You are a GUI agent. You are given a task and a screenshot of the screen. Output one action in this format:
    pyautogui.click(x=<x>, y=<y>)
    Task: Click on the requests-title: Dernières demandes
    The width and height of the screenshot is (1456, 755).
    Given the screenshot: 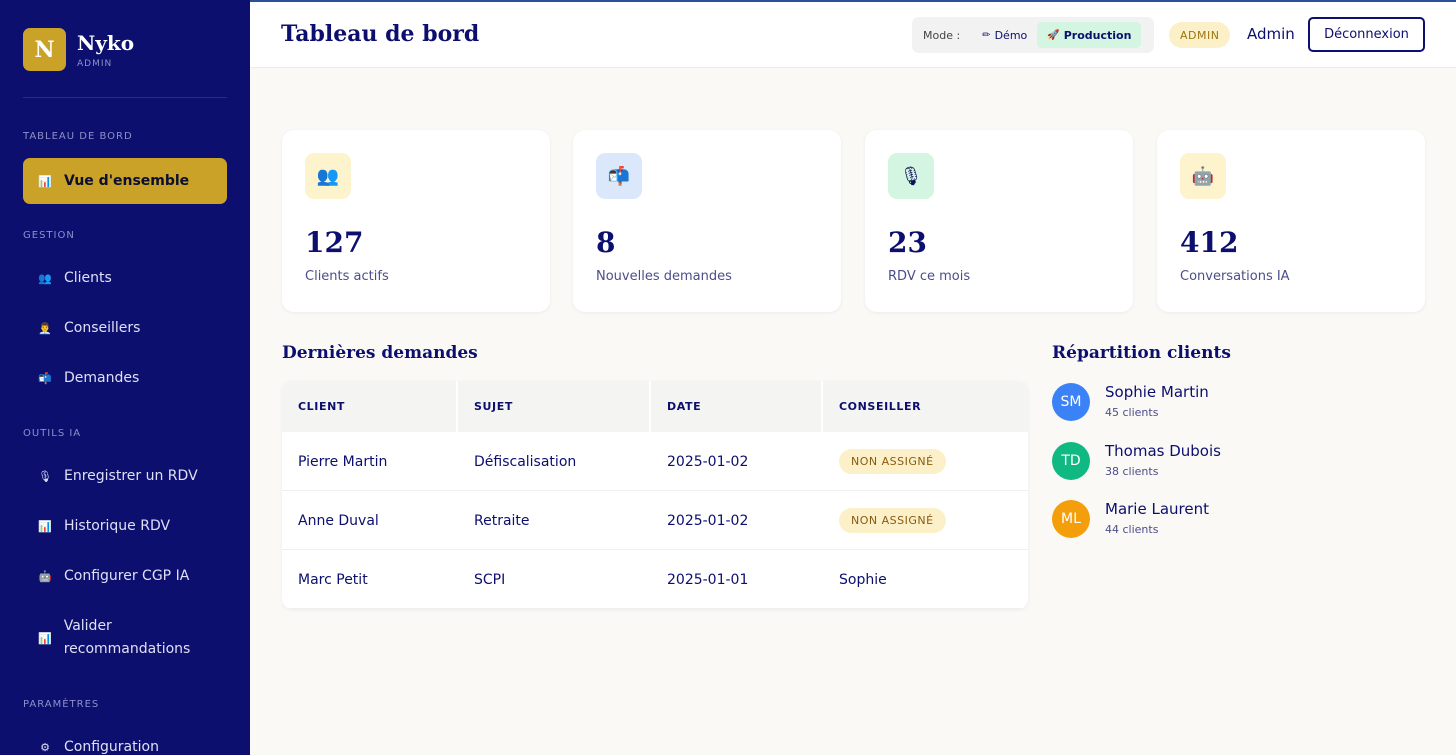 What is the action you would take?
    pyautogui.click(x=380, y=353)
    